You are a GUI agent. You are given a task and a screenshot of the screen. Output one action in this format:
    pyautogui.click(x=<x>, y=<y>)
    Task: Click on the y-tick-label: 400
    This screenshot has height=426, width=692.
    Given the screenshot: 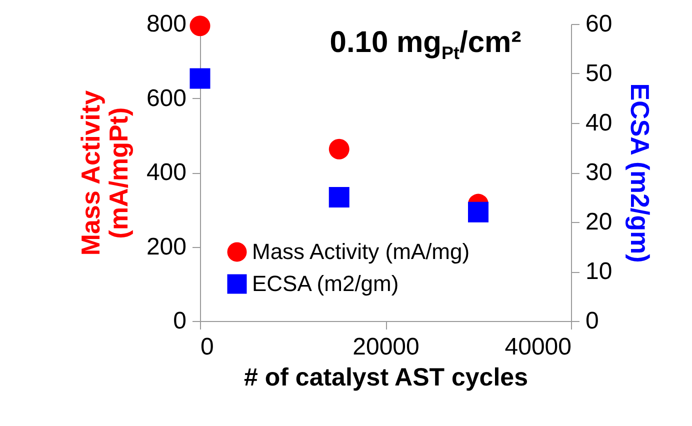 What is the action you would take?
    pyautogui.click(x=166, y=172)
    